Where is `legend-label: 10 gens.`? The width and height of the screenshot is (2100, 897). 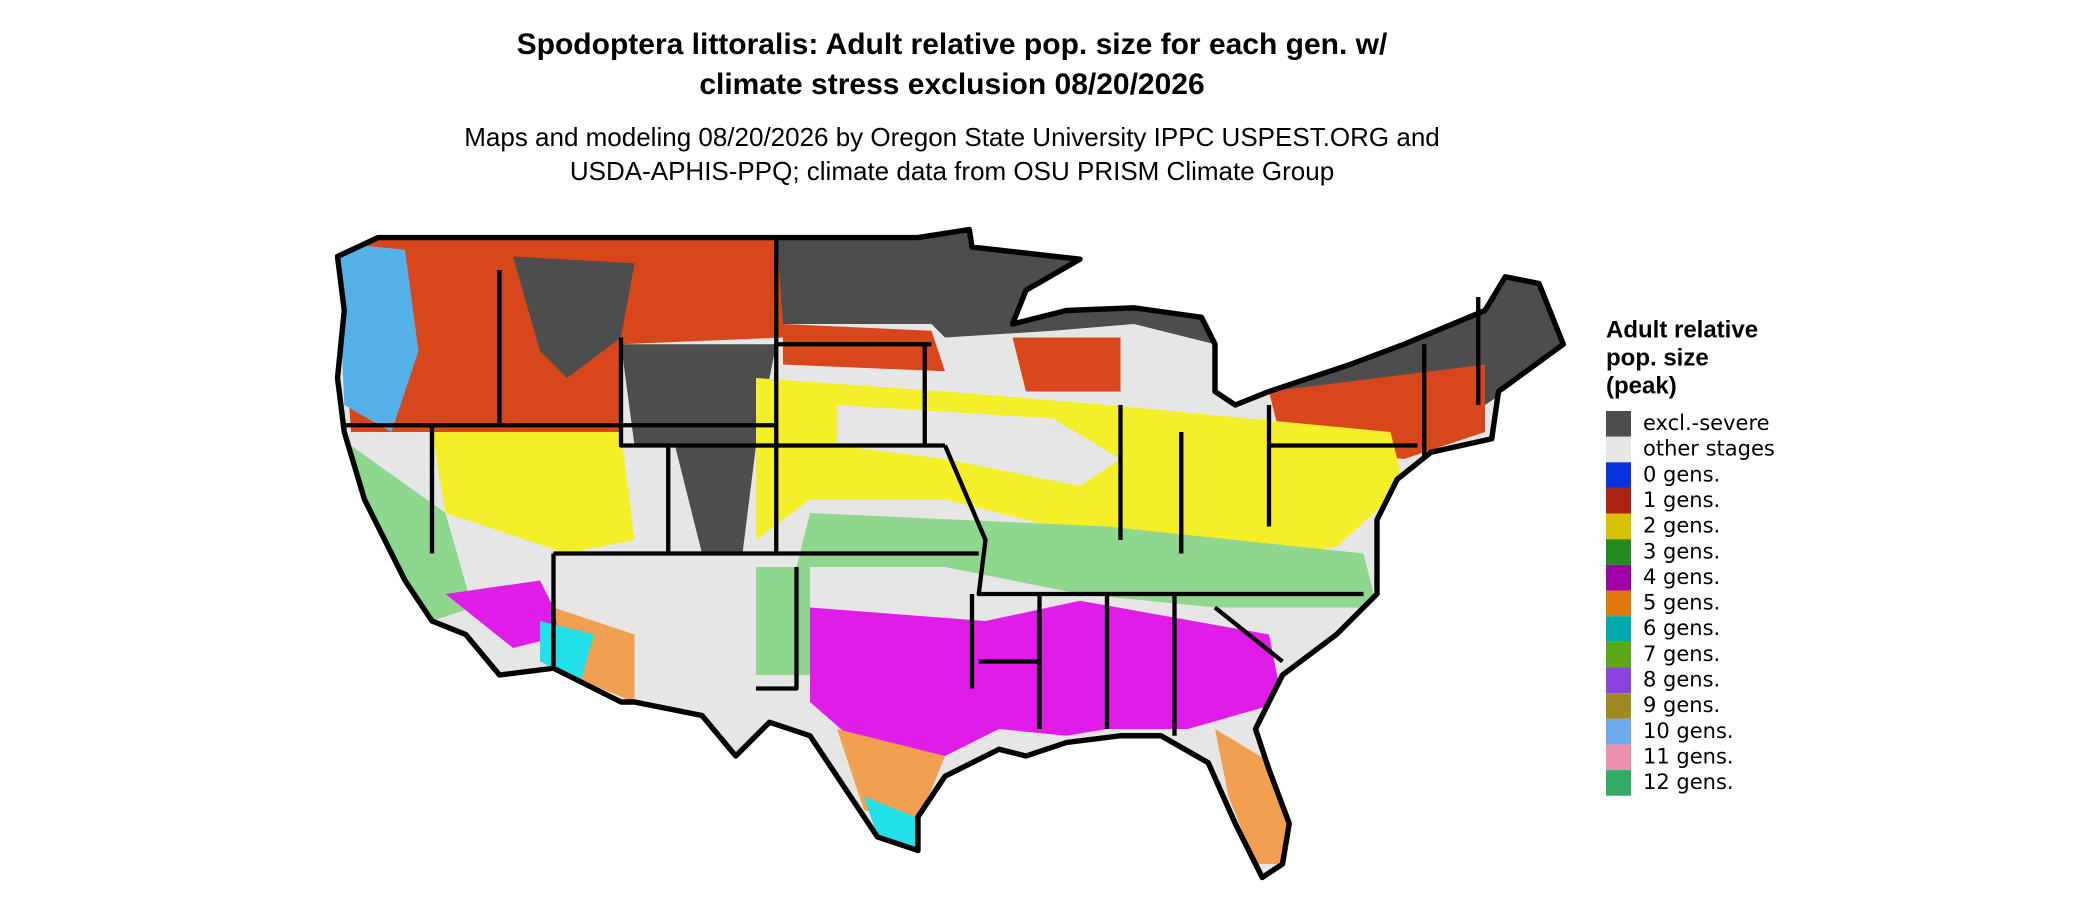 legend-label: 10 gens. is located at coordinates (1688, 731).